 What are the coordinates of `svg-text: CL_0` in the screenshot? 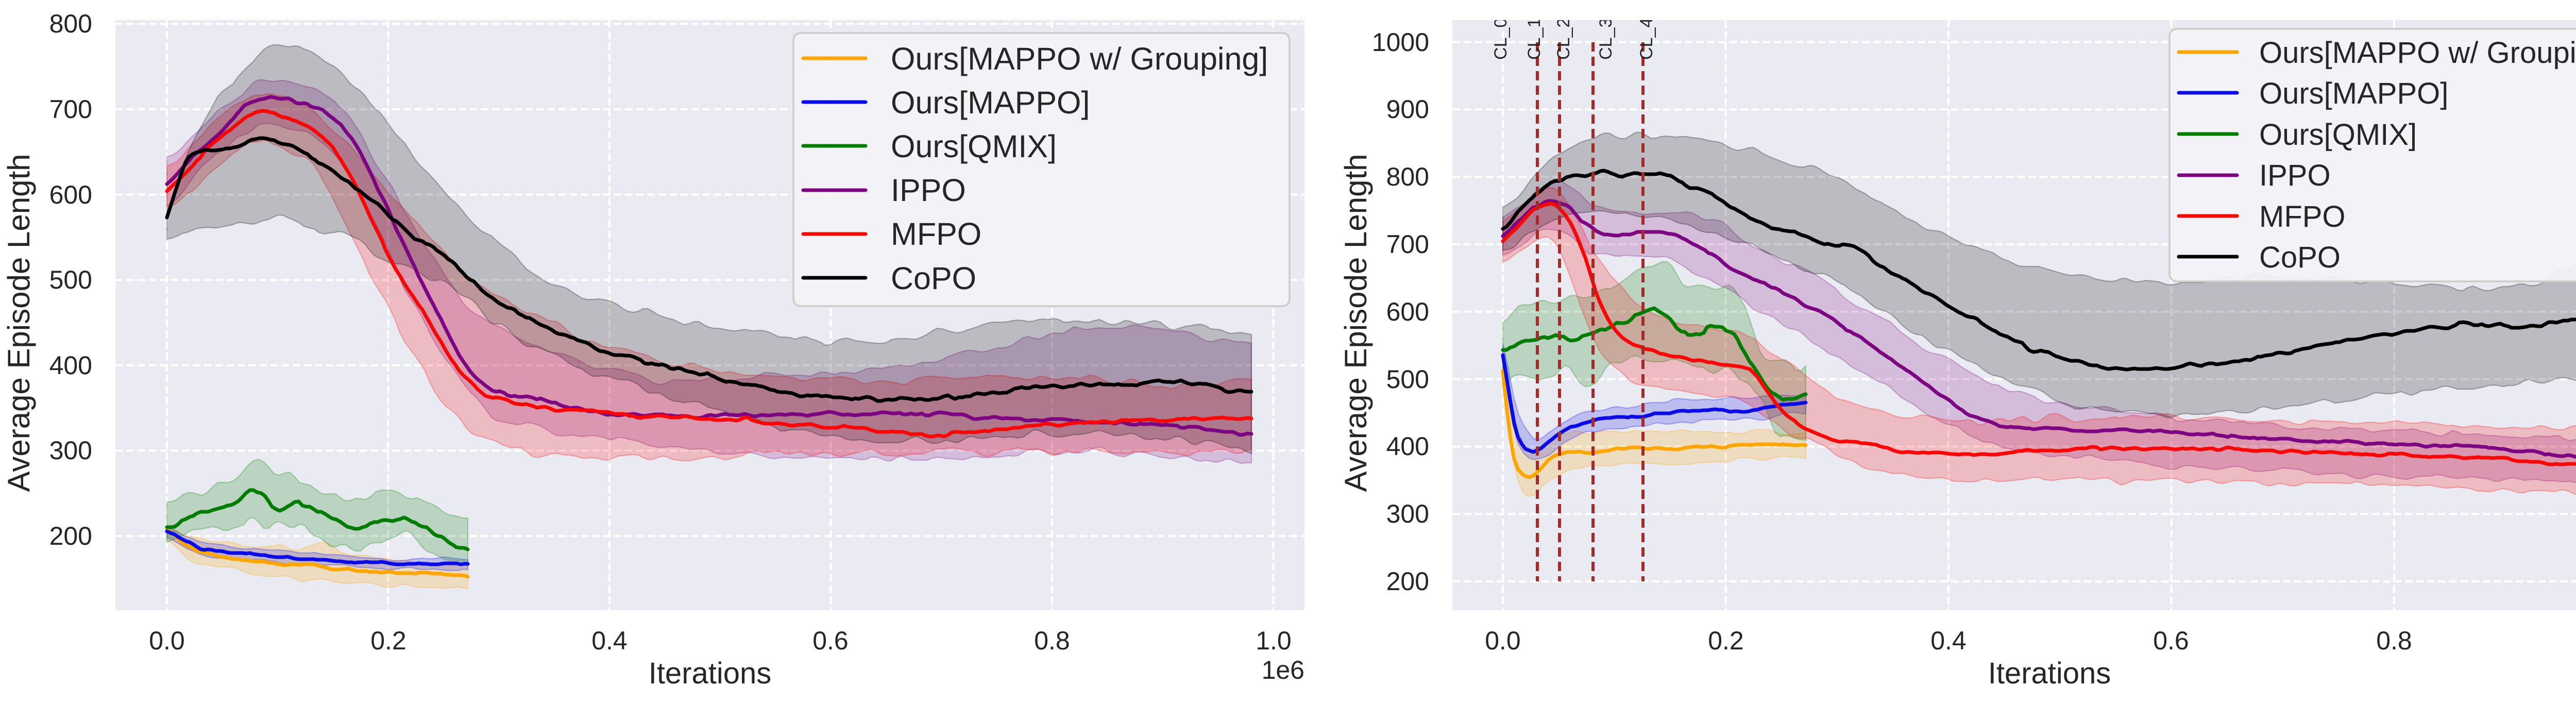 It's located at (1501, 39).